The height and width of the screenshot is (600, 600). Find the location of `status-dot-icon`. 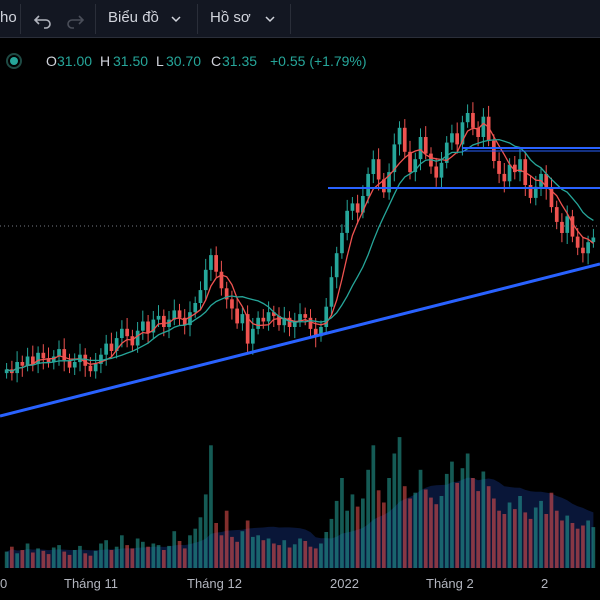

status-dot-icon is located at coordinates (14, 61).